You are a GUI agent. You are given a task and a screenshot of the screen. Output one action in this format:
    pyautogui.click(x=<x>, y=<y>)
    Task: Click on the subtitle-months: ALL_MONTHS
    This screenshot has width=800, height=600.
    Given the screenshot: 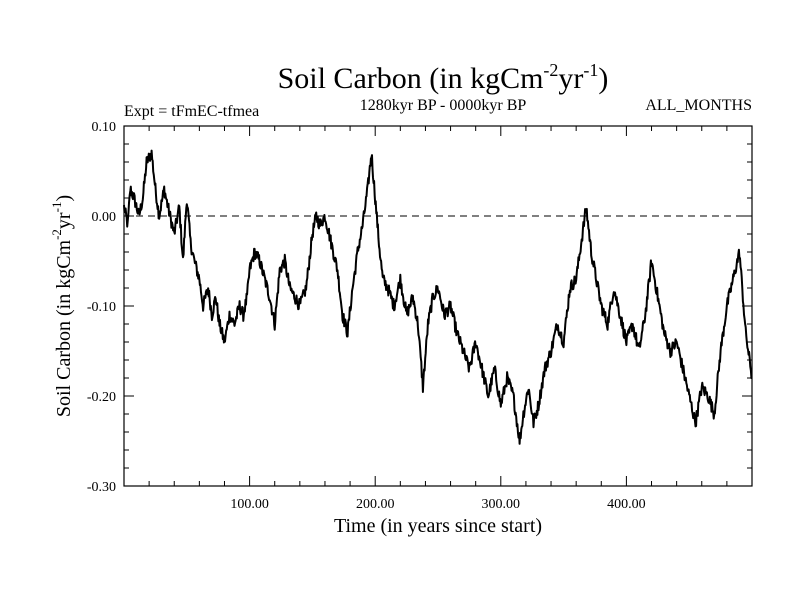 What is the action you would take?
    pyautogui.click(x=698, y=105)
    